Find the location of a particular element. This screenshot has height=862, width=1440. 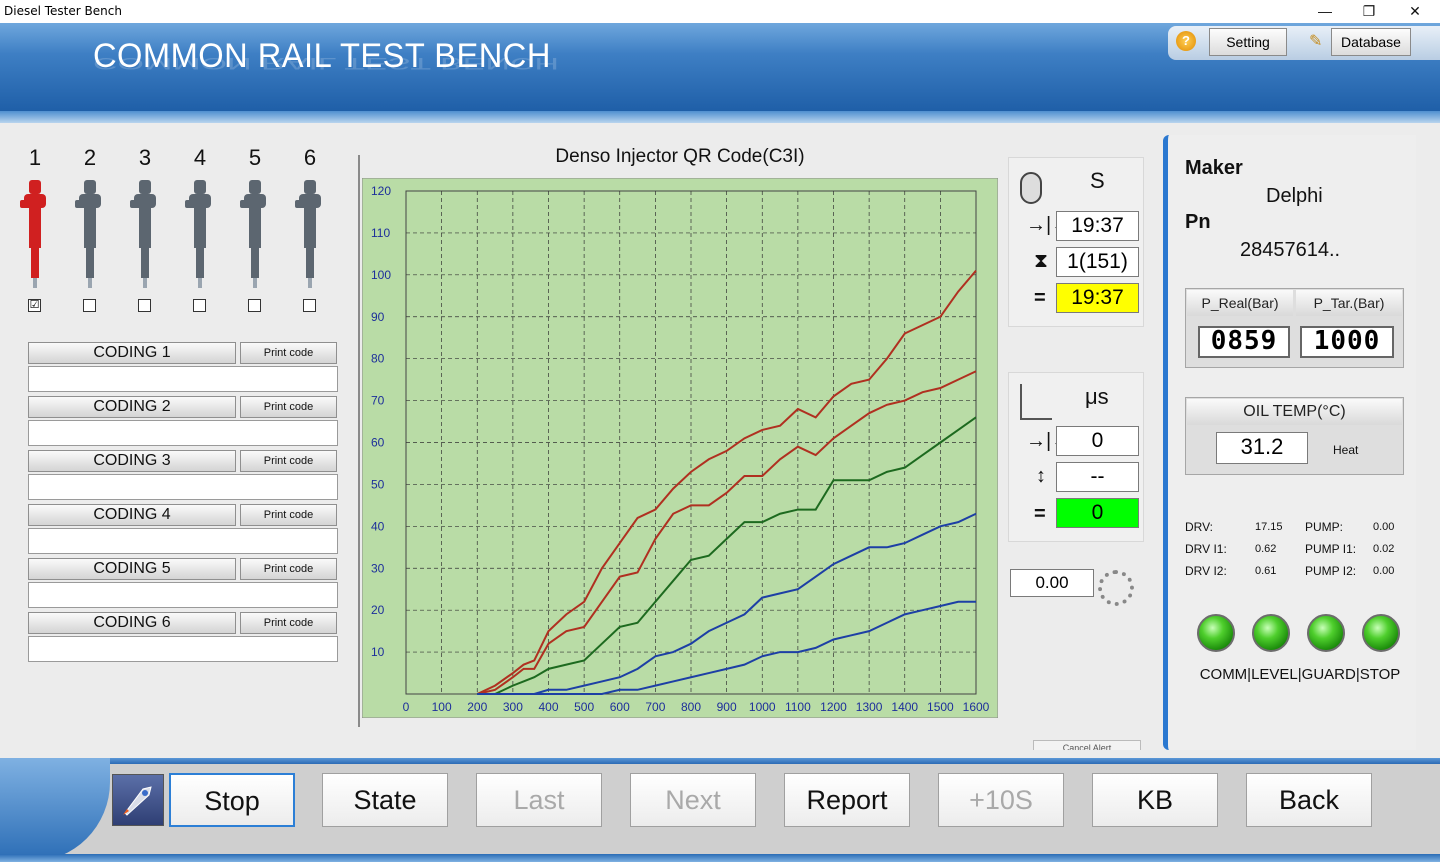

timer-current-value: 19:37 is located at coordinates (1097, 298).